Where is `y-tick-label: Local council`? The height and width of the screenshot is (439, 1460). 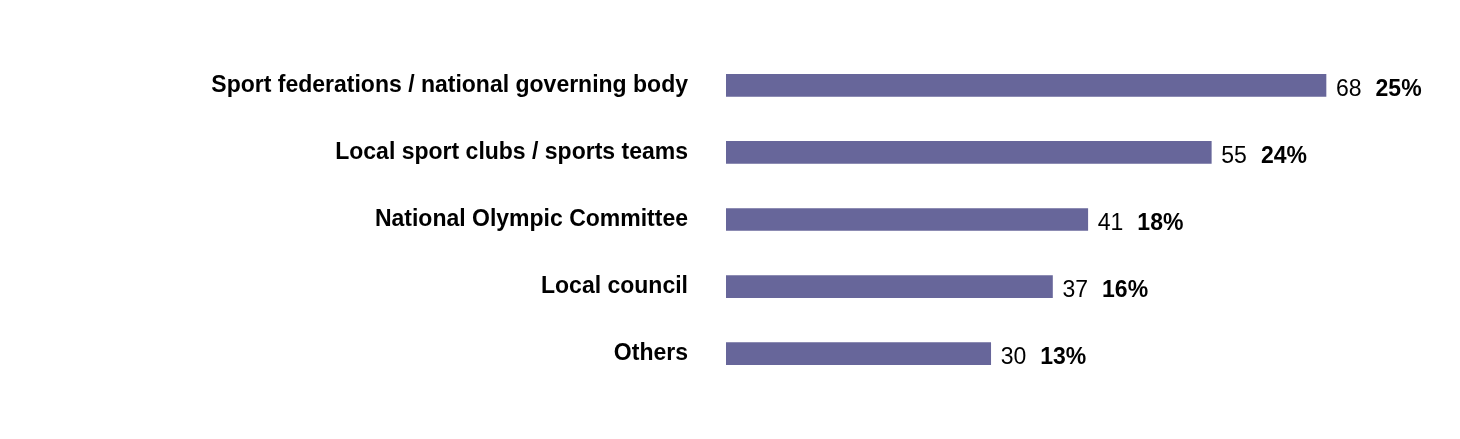 y-tick-label: Local council is located at coordinates (614, 284).